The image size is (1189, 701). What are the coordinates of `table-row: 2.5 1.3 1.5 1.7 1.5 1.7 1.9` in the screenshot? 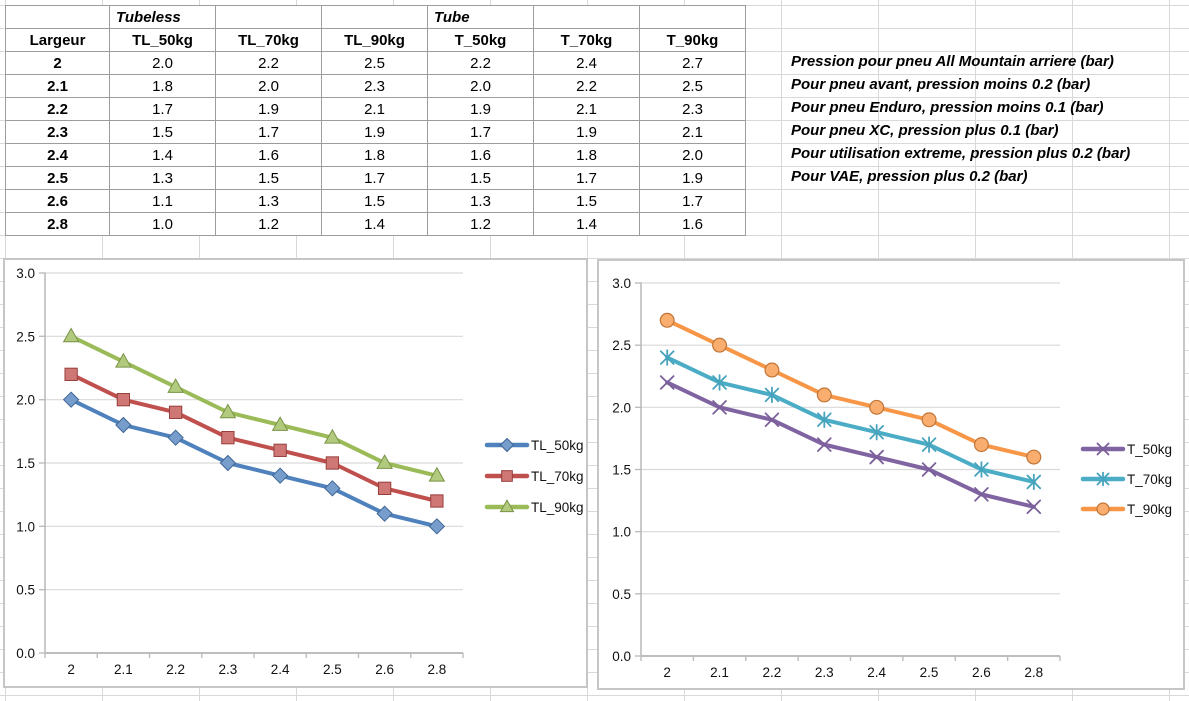 It's located at (375, 178).